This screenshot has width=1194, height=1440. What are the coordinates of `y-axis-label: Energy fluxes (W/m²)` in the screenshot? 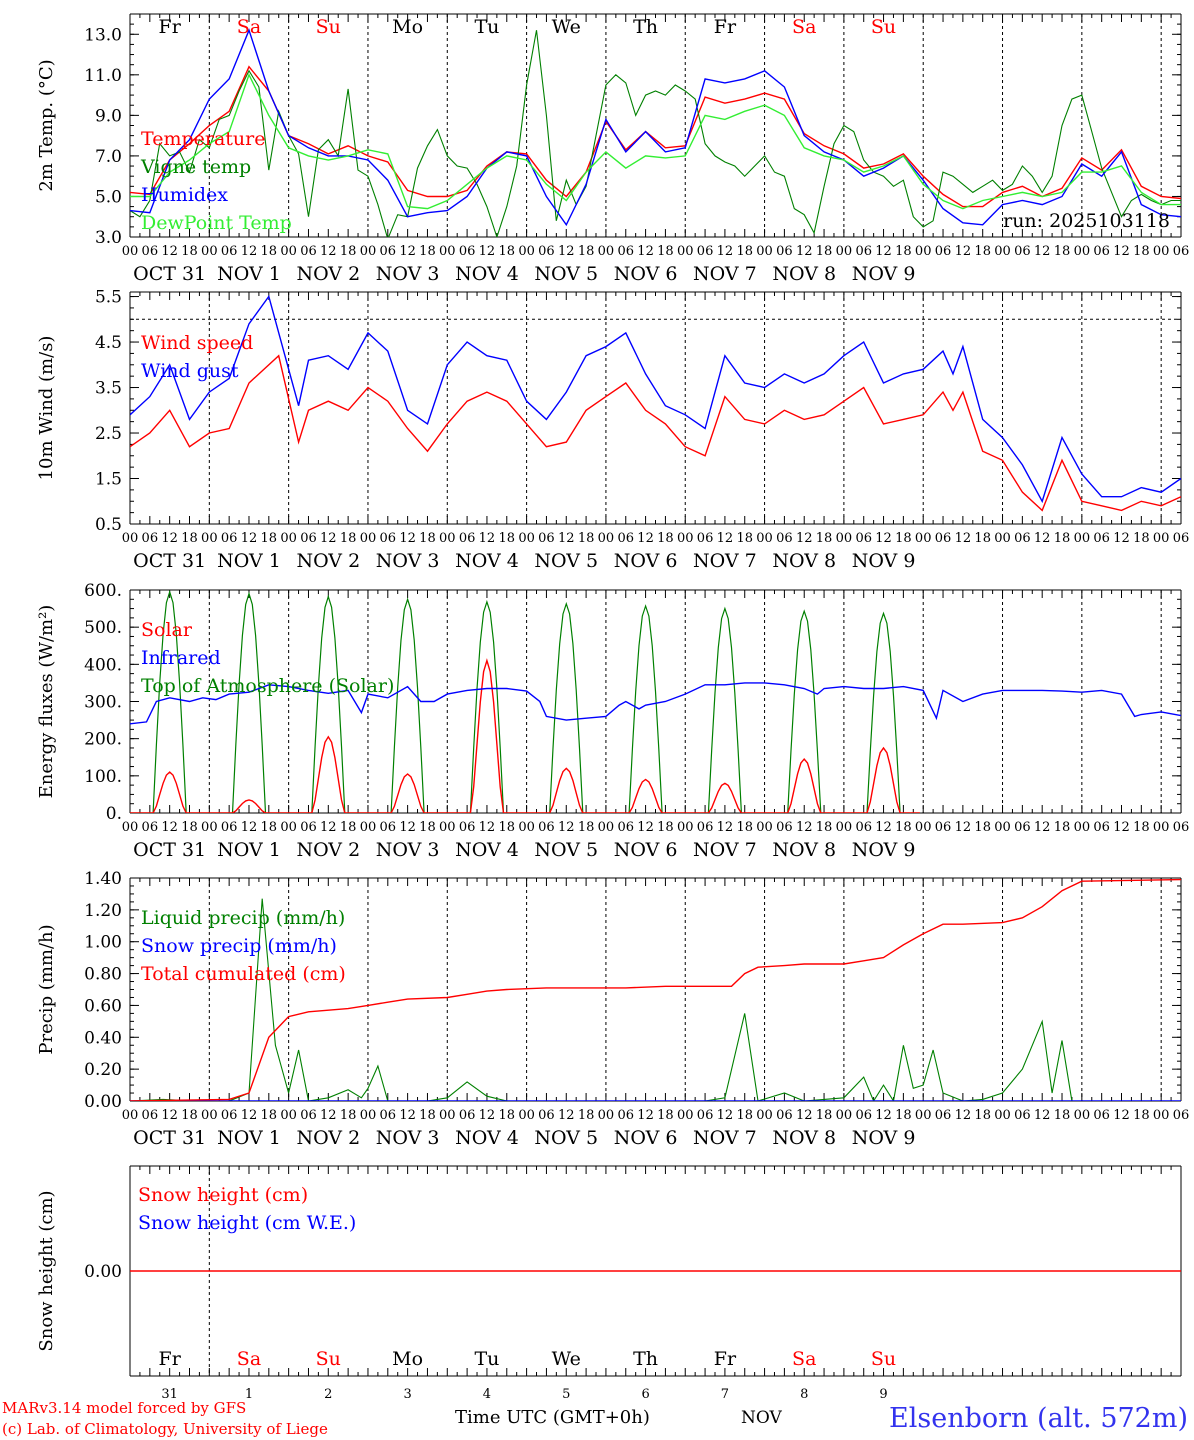 It's located at (46, 702).